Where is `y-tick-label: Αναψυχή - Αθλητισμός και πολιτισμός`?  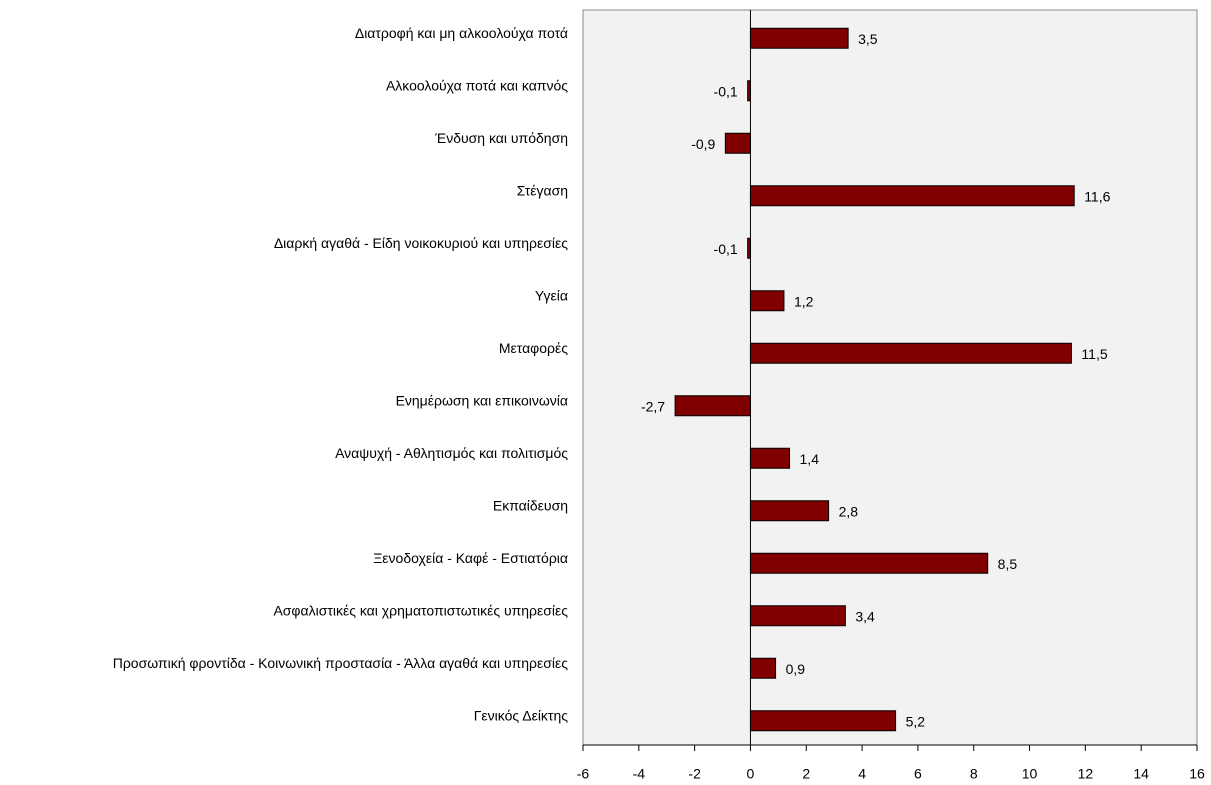
y-tick-label: Αναψυχή - Αθλητισμός και πολιτισμός is located at coordinates (451, 453).